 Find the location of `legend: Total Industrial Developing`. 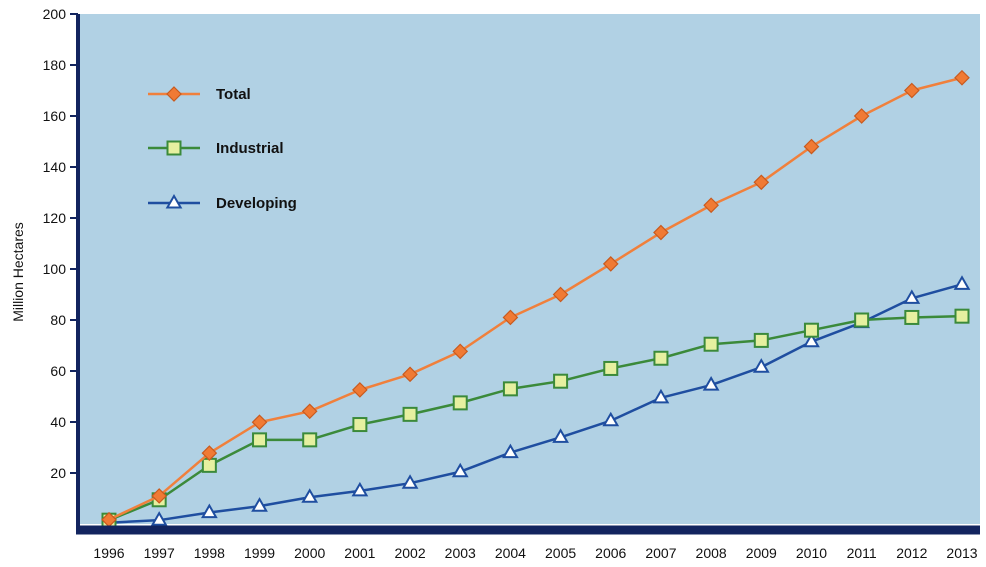

legend: Total Industrial Developing is located at coordinates (222, 149).